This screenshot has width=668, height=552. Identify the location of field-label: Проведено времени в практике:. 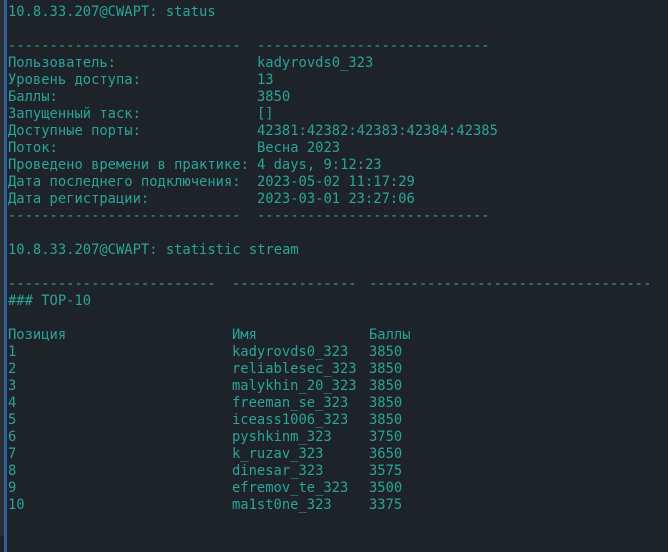
(128, 165).